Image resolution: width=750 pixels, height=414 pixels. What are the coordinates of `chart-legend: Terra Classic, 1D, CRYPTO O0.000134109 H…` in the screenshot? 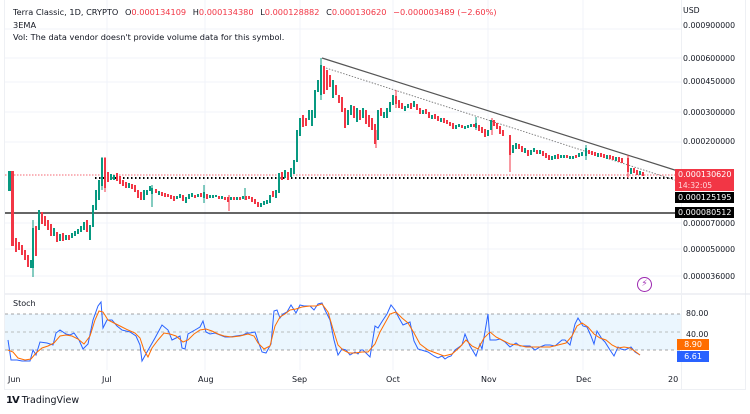 It's located at (255, 25).